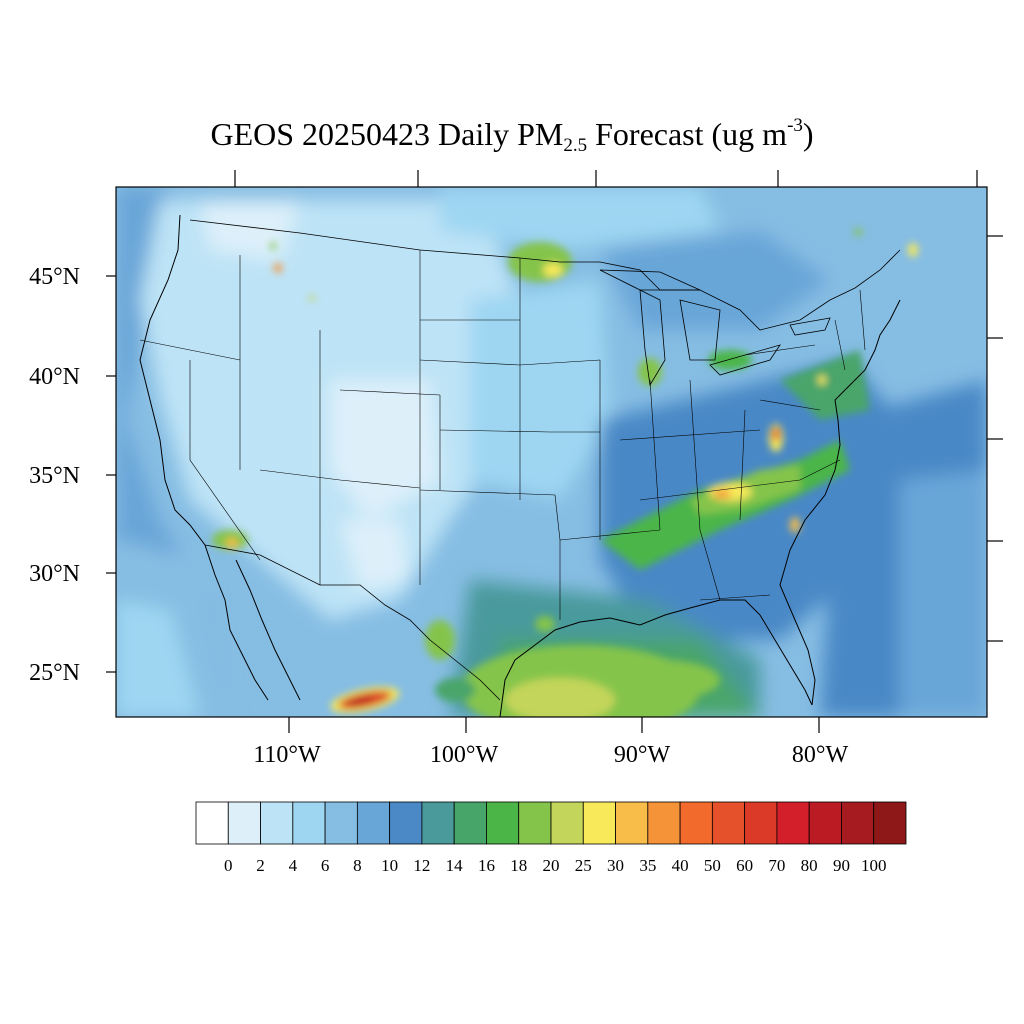 Image resolution: width=1024 pixels, height=1024 pixels. What do you see at coordinates (228, 865) in the screenshot?
I see `colorbar-label: 0` at bounding box center [228, 865].